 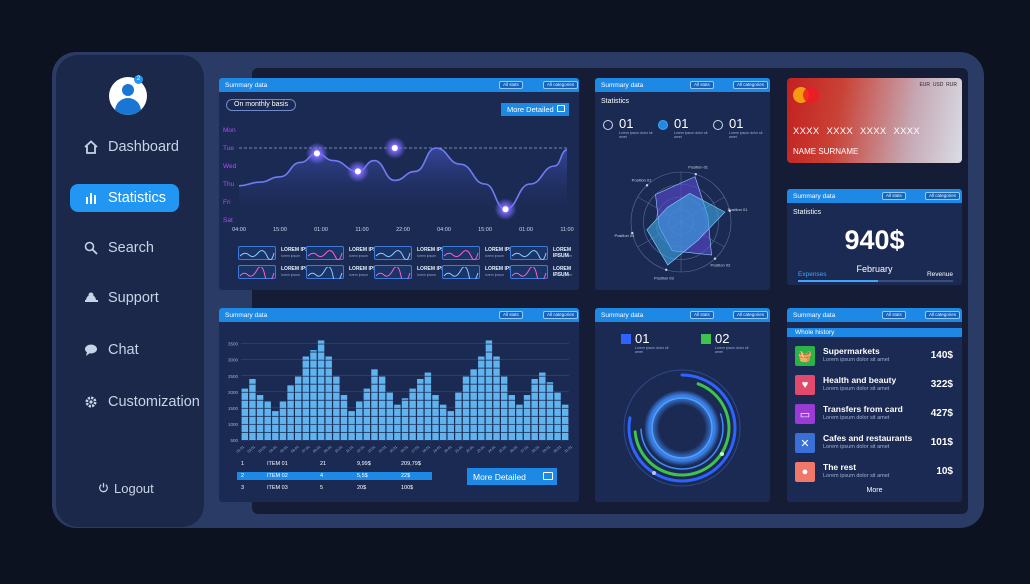 I want to click on table-row: 1 ITEM 01 21 9,99$ 209,79$, so click(x=334, y=464).